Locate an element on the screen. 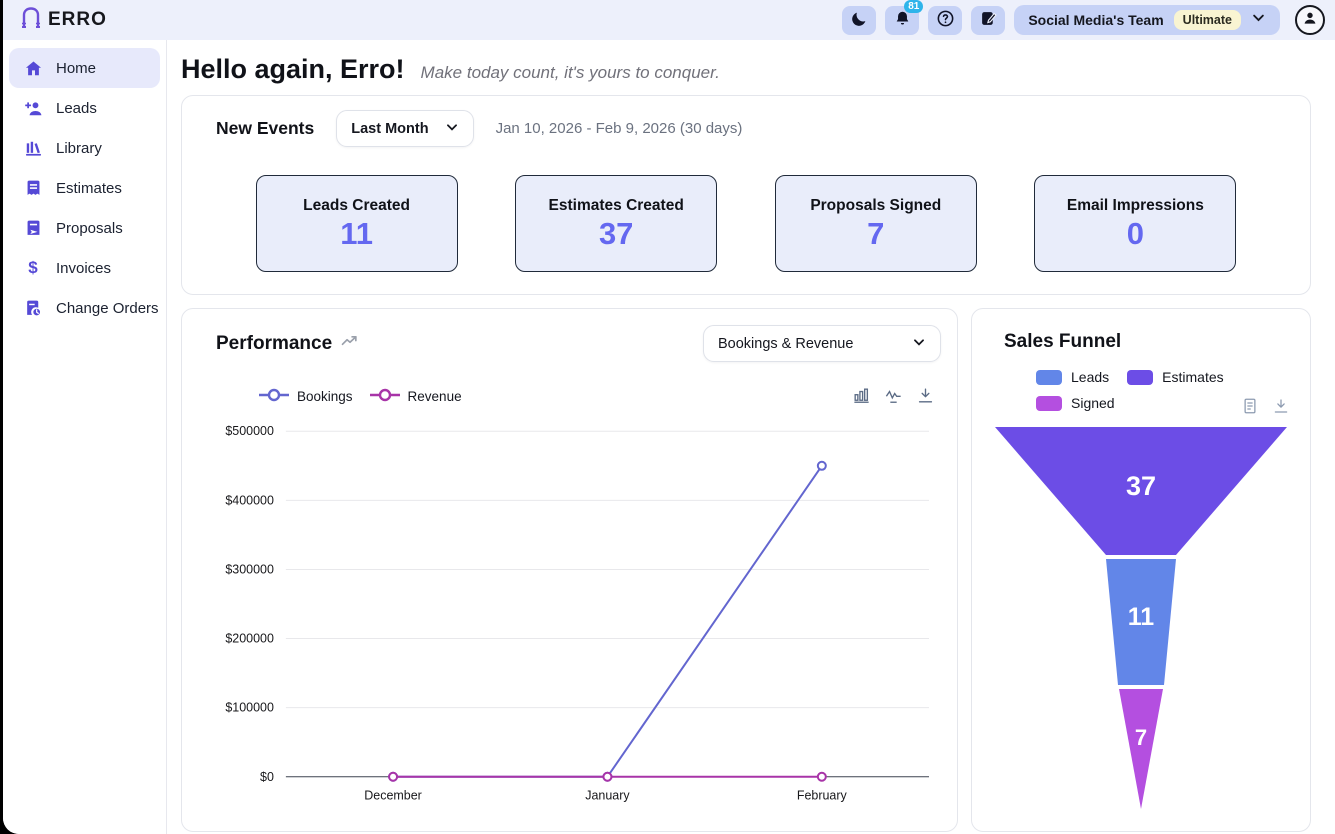 The height and width of the screenshot is (834, 1335). user-avatar is located at coordinates (1310, 20).